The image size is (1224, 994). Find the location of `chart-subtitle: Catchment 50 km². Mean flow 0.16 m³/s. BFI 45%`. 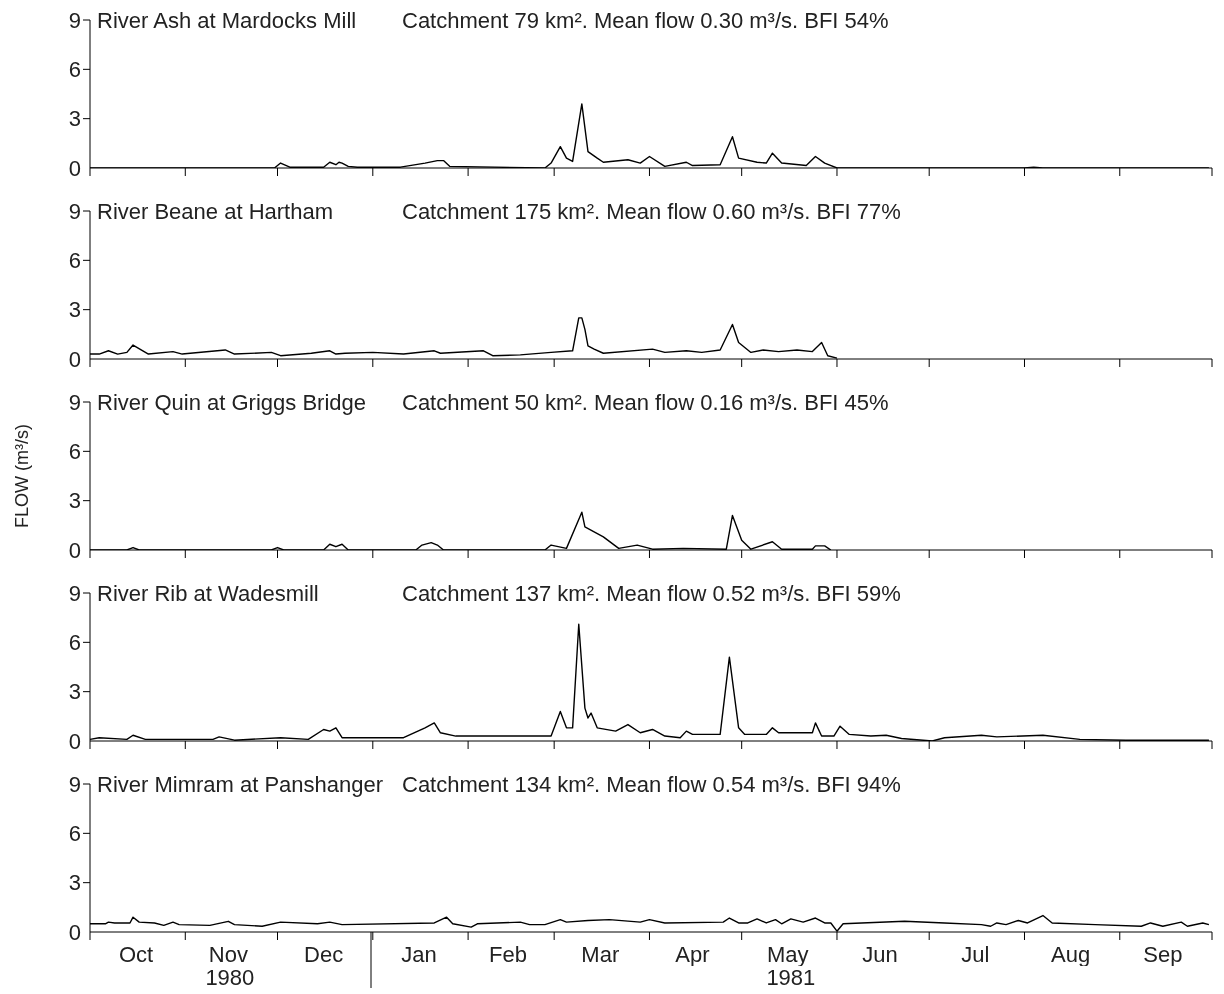

chart-subtitle: Catchment 50 km². Mean flow 0.16 m³/s. BFI 45% is located at coordinates (645, 403).